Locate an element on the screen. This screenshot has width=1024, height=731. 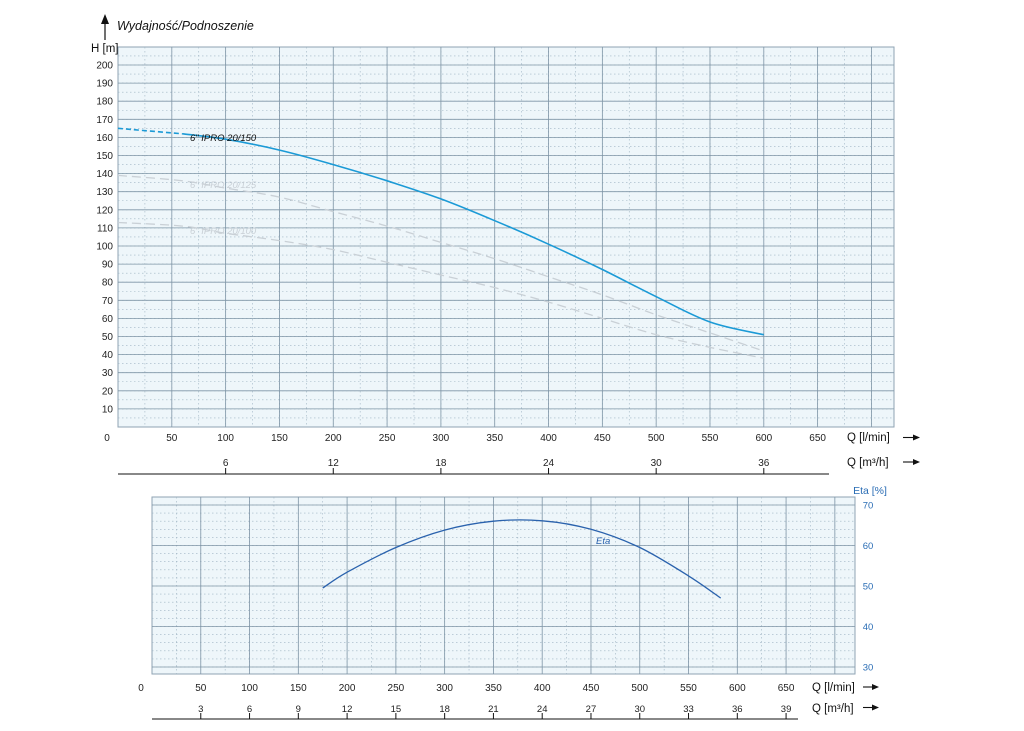
eta-tick-label: 30 is located at coordinates (868, 668).